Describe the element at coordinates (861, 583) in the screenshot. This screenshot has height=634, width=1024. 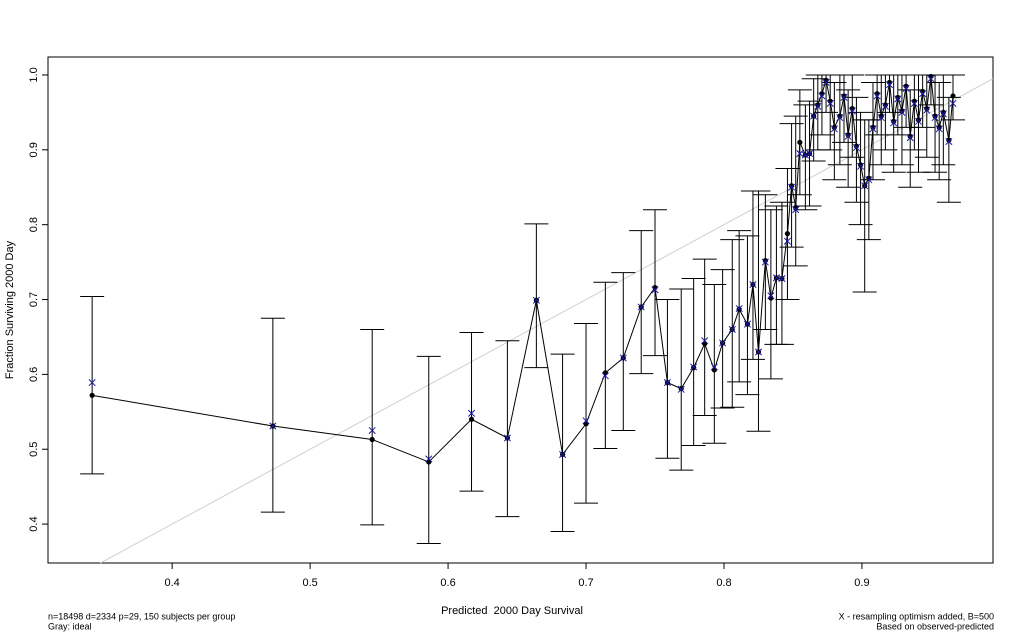
I see `x-tick-label: 0.9` at that location.